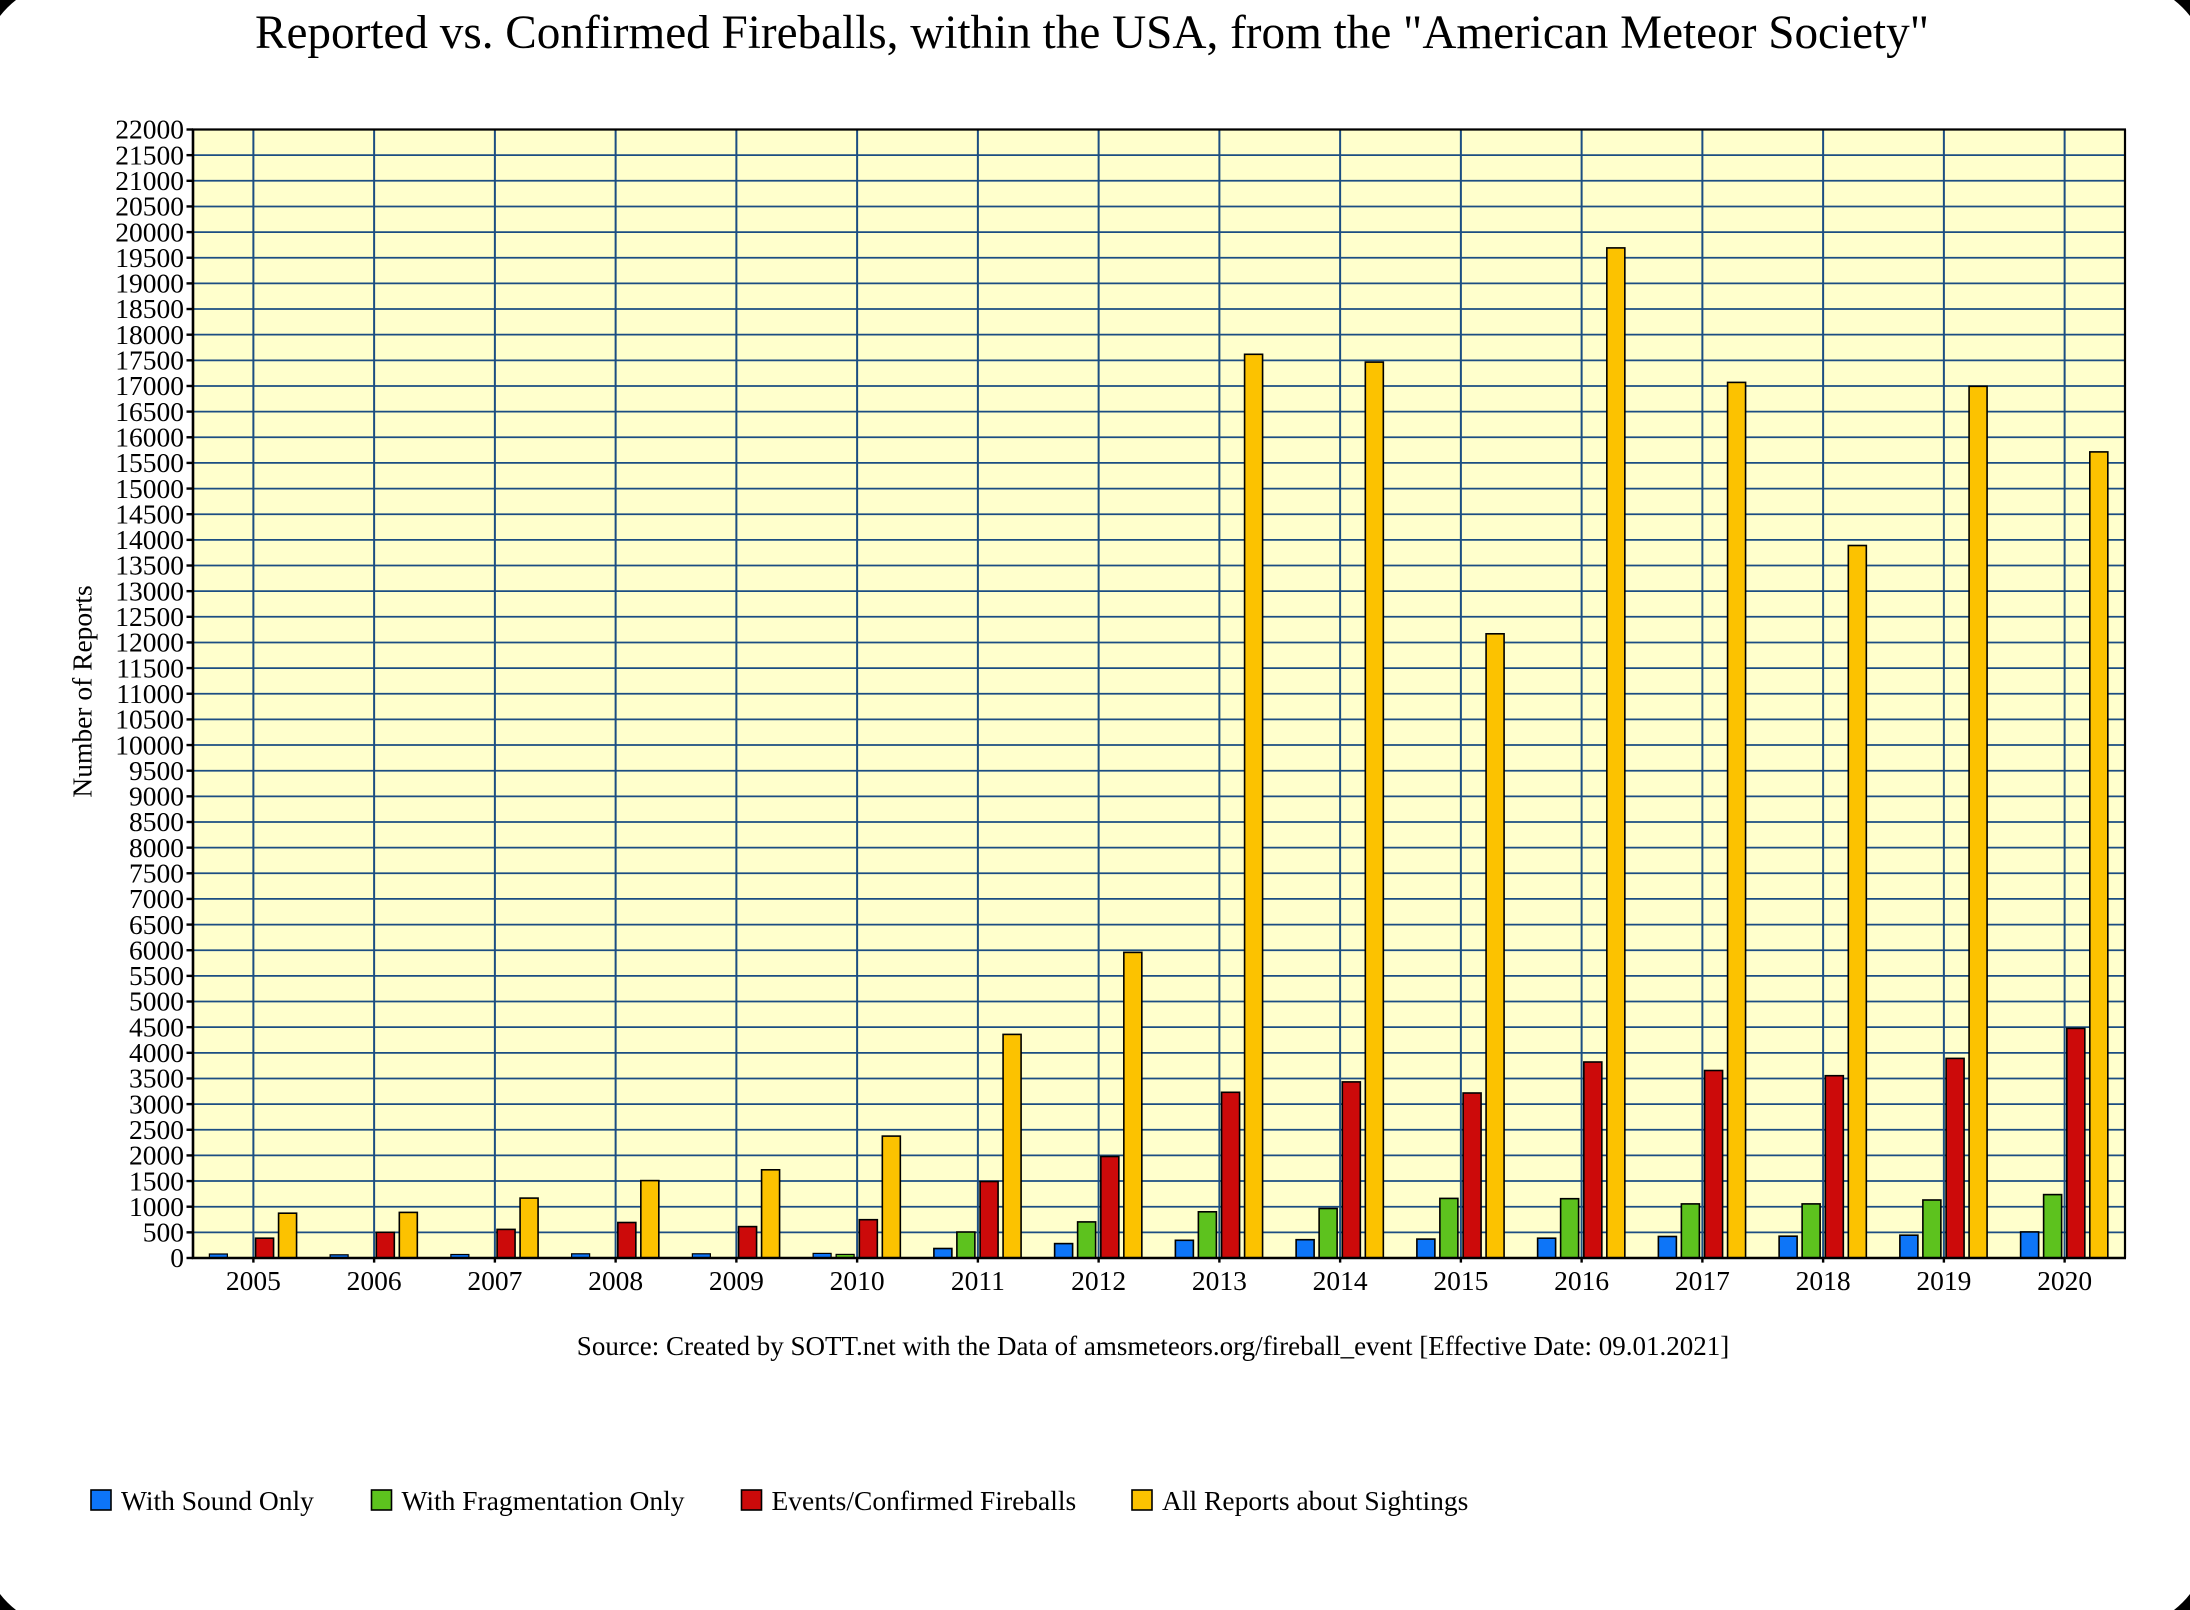 The image size is (2190, 1610). Describe the element at coordinates (924, 1500) in the screenshot. I see `svg-text: Events/Confirmed Fireballs` at that location.